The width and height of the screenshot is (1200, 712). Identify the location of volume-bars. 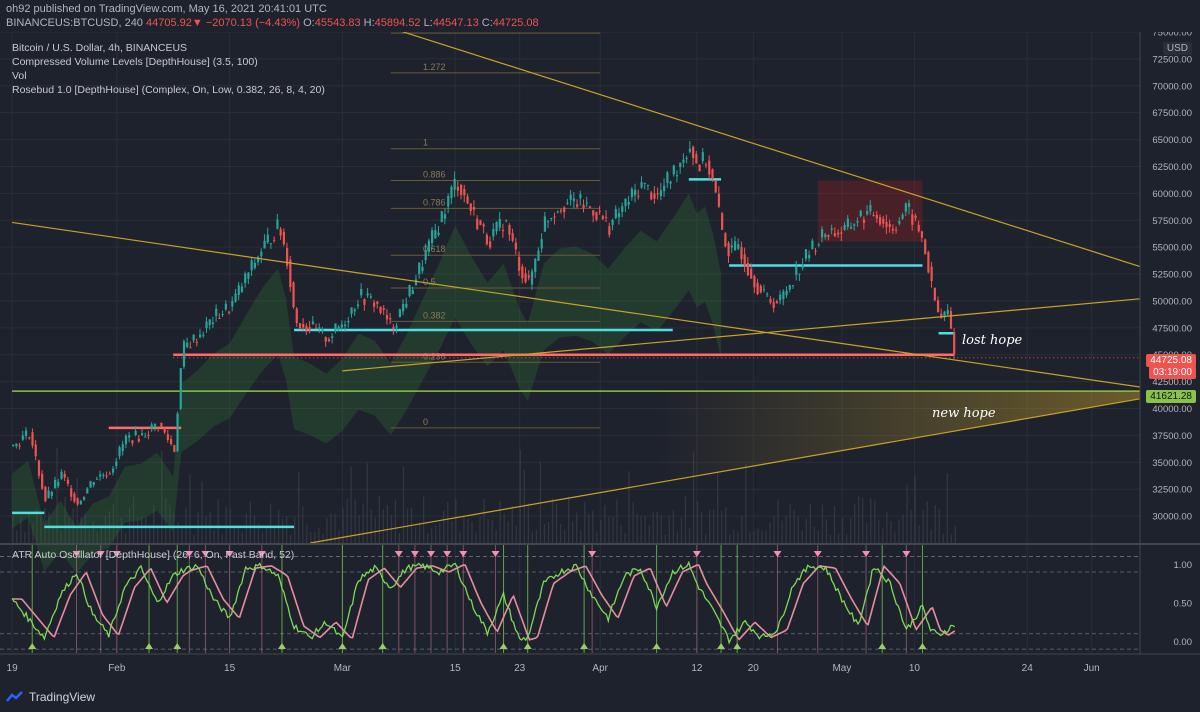
(484, 495).